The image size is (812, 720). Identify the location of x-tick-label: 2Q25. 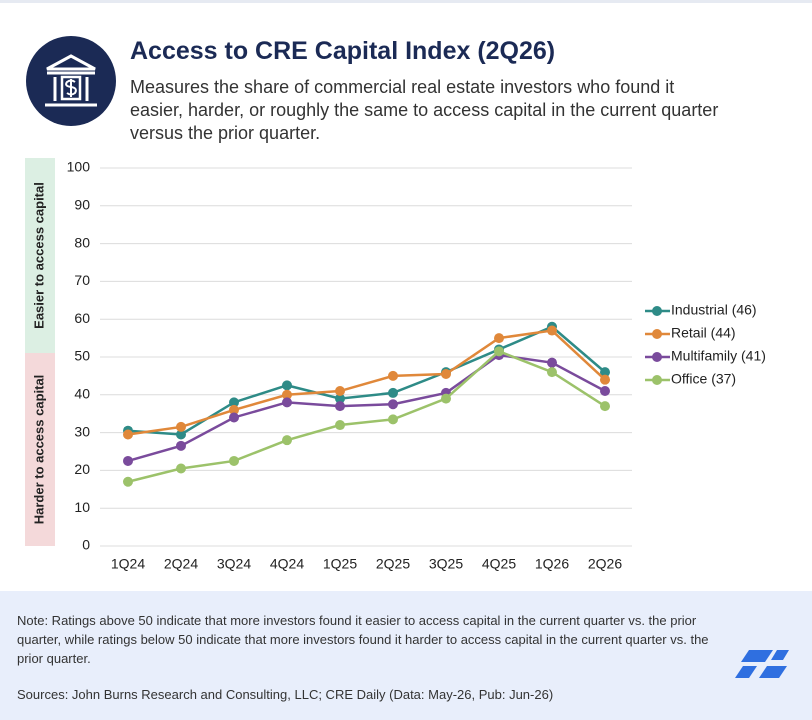
(393, 564).